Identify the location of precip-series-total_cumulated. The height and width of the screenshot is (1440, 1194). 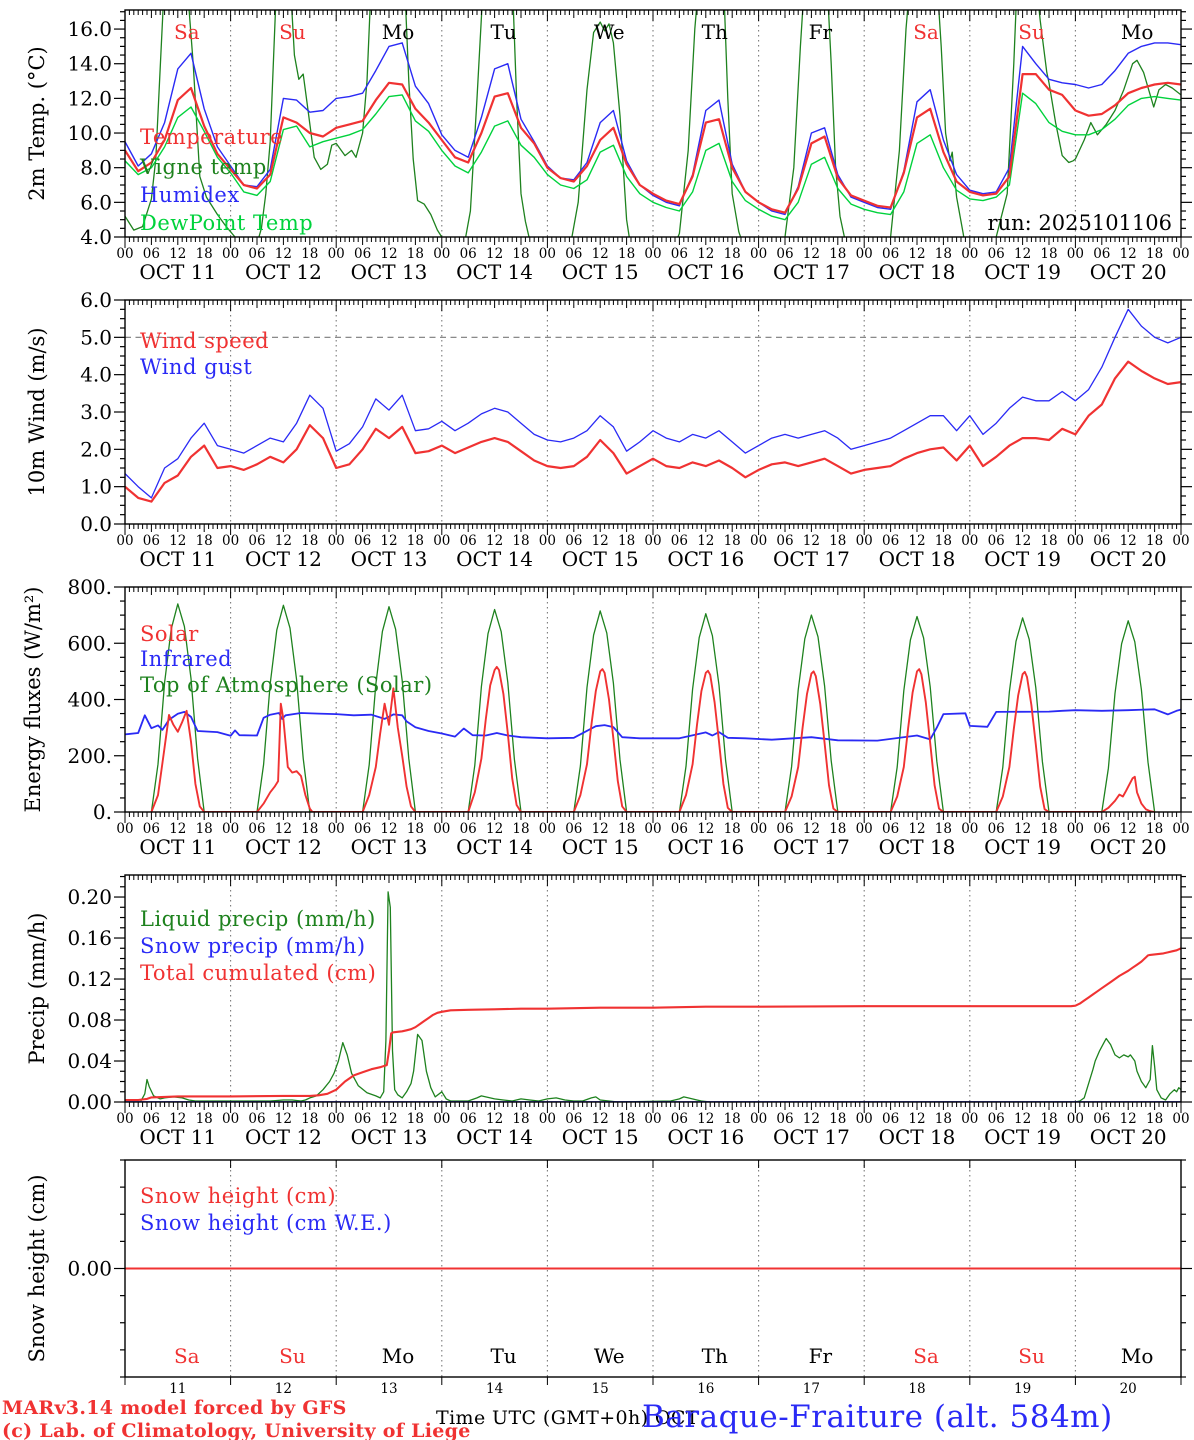
(653, 1024).